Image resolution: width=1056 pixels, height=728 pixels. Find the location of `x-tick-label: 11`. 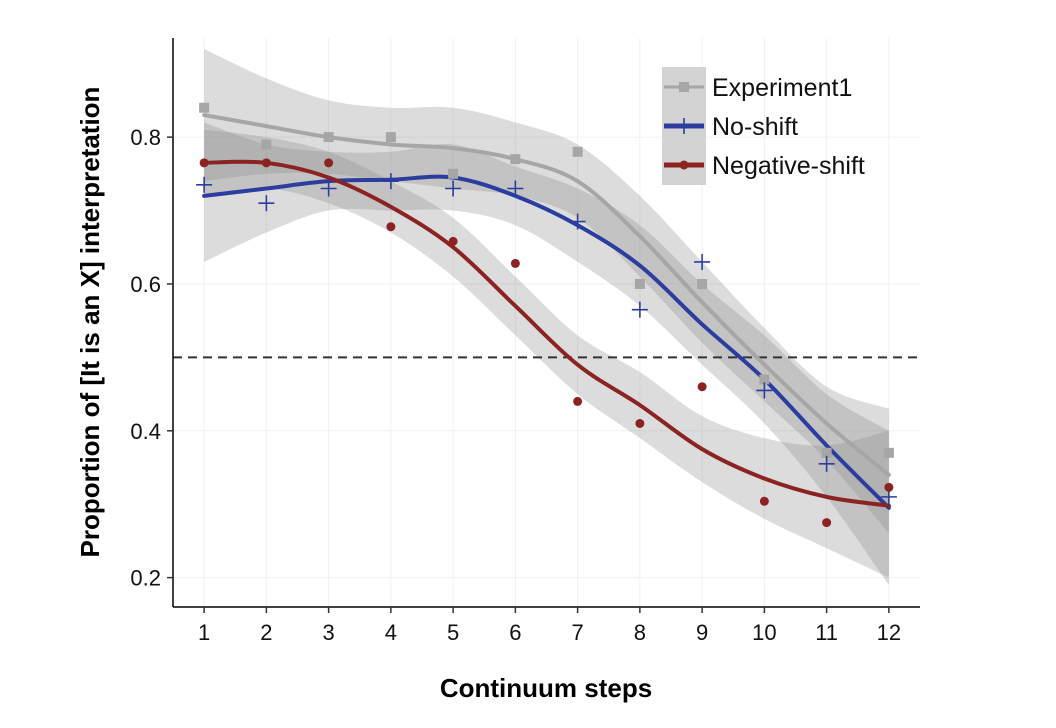

x-tick-label: 11 is located at coordinates (826, 632).